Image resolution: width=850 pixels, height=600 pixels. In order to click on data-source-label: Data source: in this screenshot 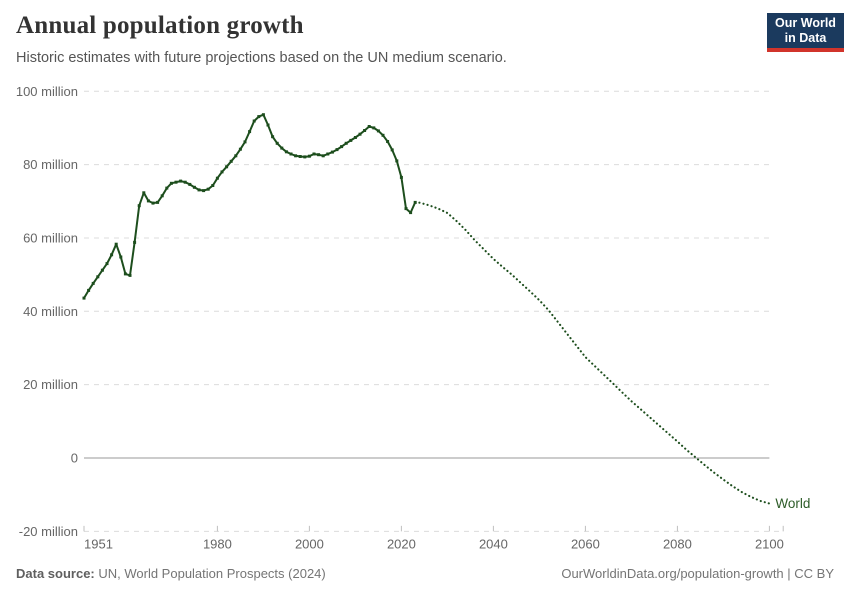, I will do `click(55, 573)`.